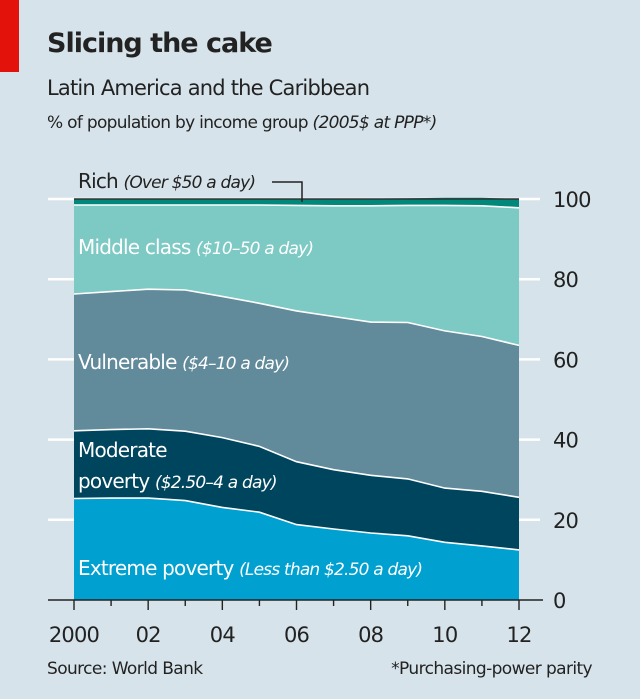  I want to click on label-vulnerable-detail: ($4–10 a day), so click(235, 364).